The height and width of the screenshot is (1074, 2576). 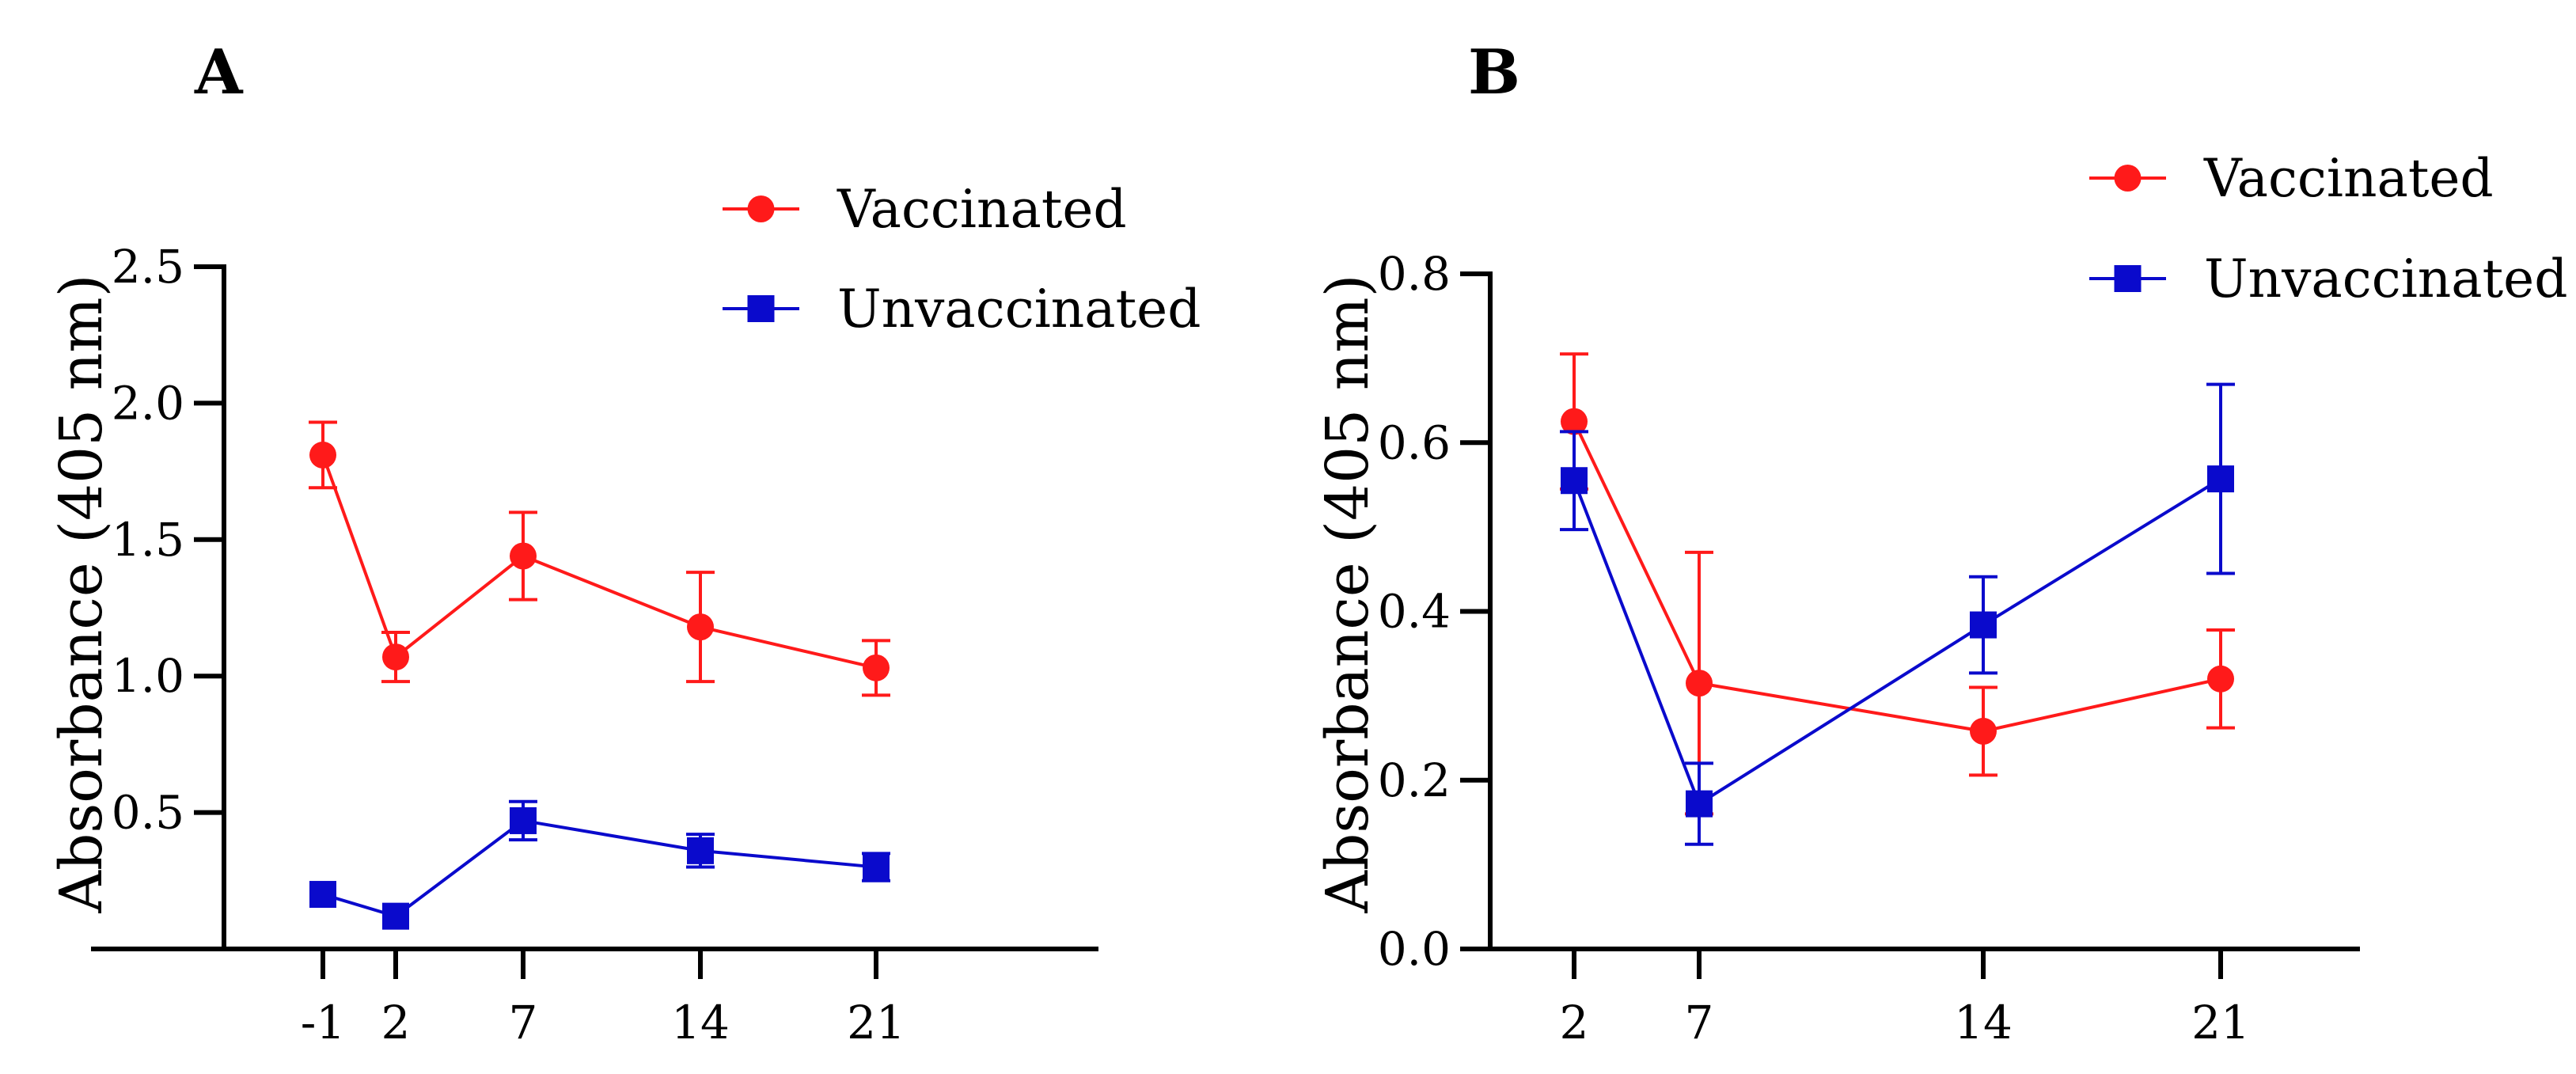 I want to click on legend-b: Vaccinated Unvaccinated, so click(x=2328, y=228).